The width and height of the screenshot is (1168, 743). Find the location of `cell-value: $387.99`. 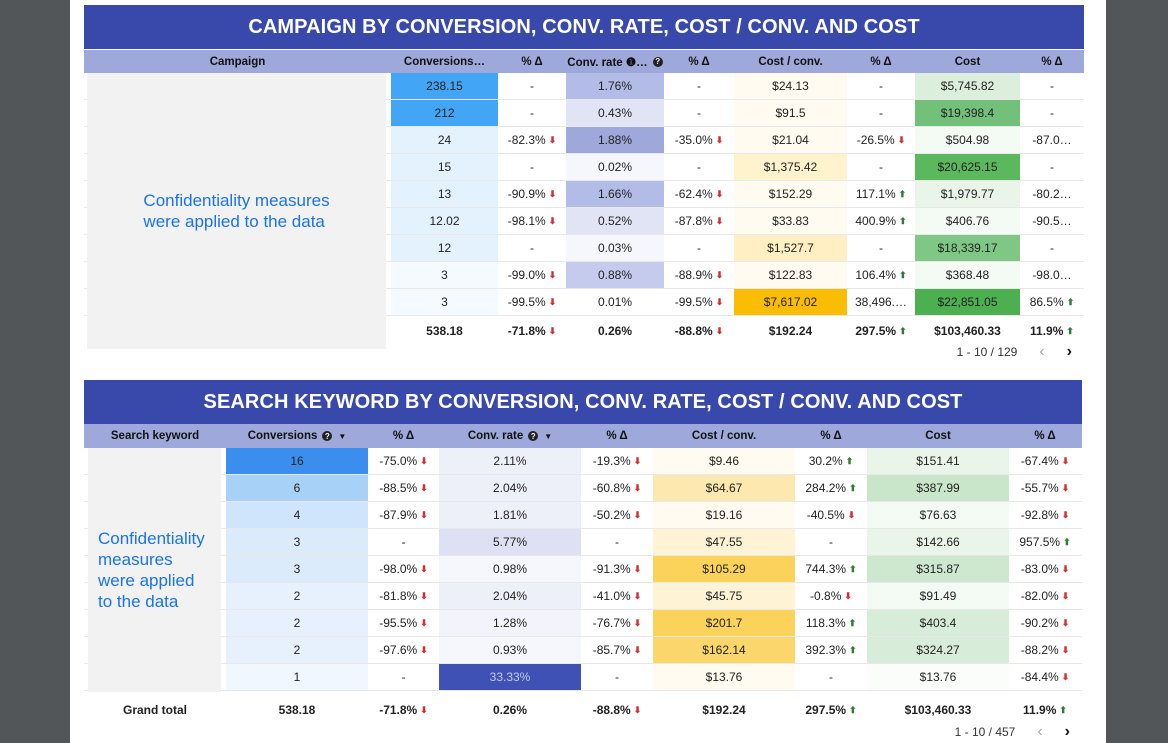

cell-value: $387.99 is located at coordinates (938, 488).